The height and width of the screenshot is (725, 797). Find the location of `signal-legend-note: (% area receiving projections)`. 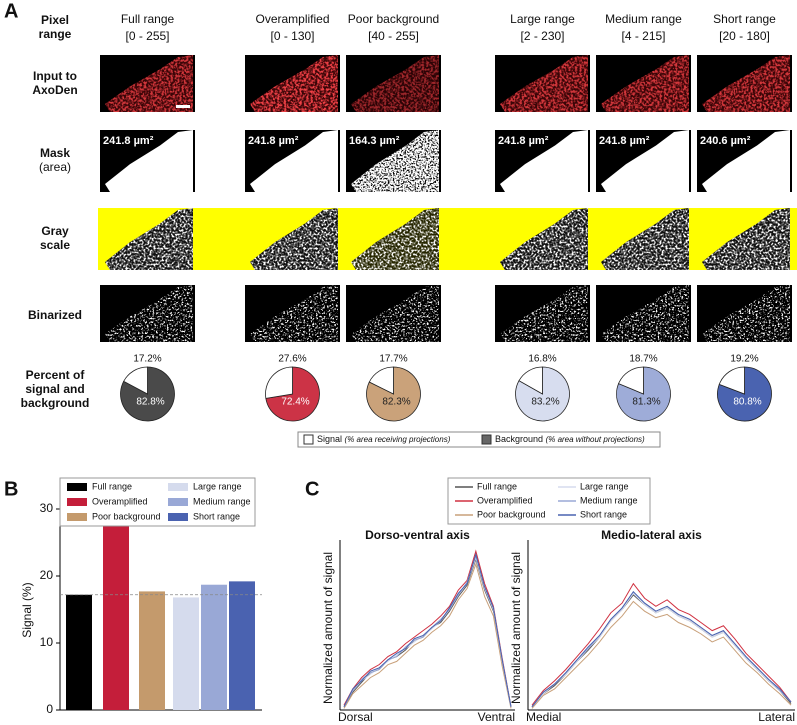

signal-legend-note: (% area receiving projections) is located at coordinates (398, 439).